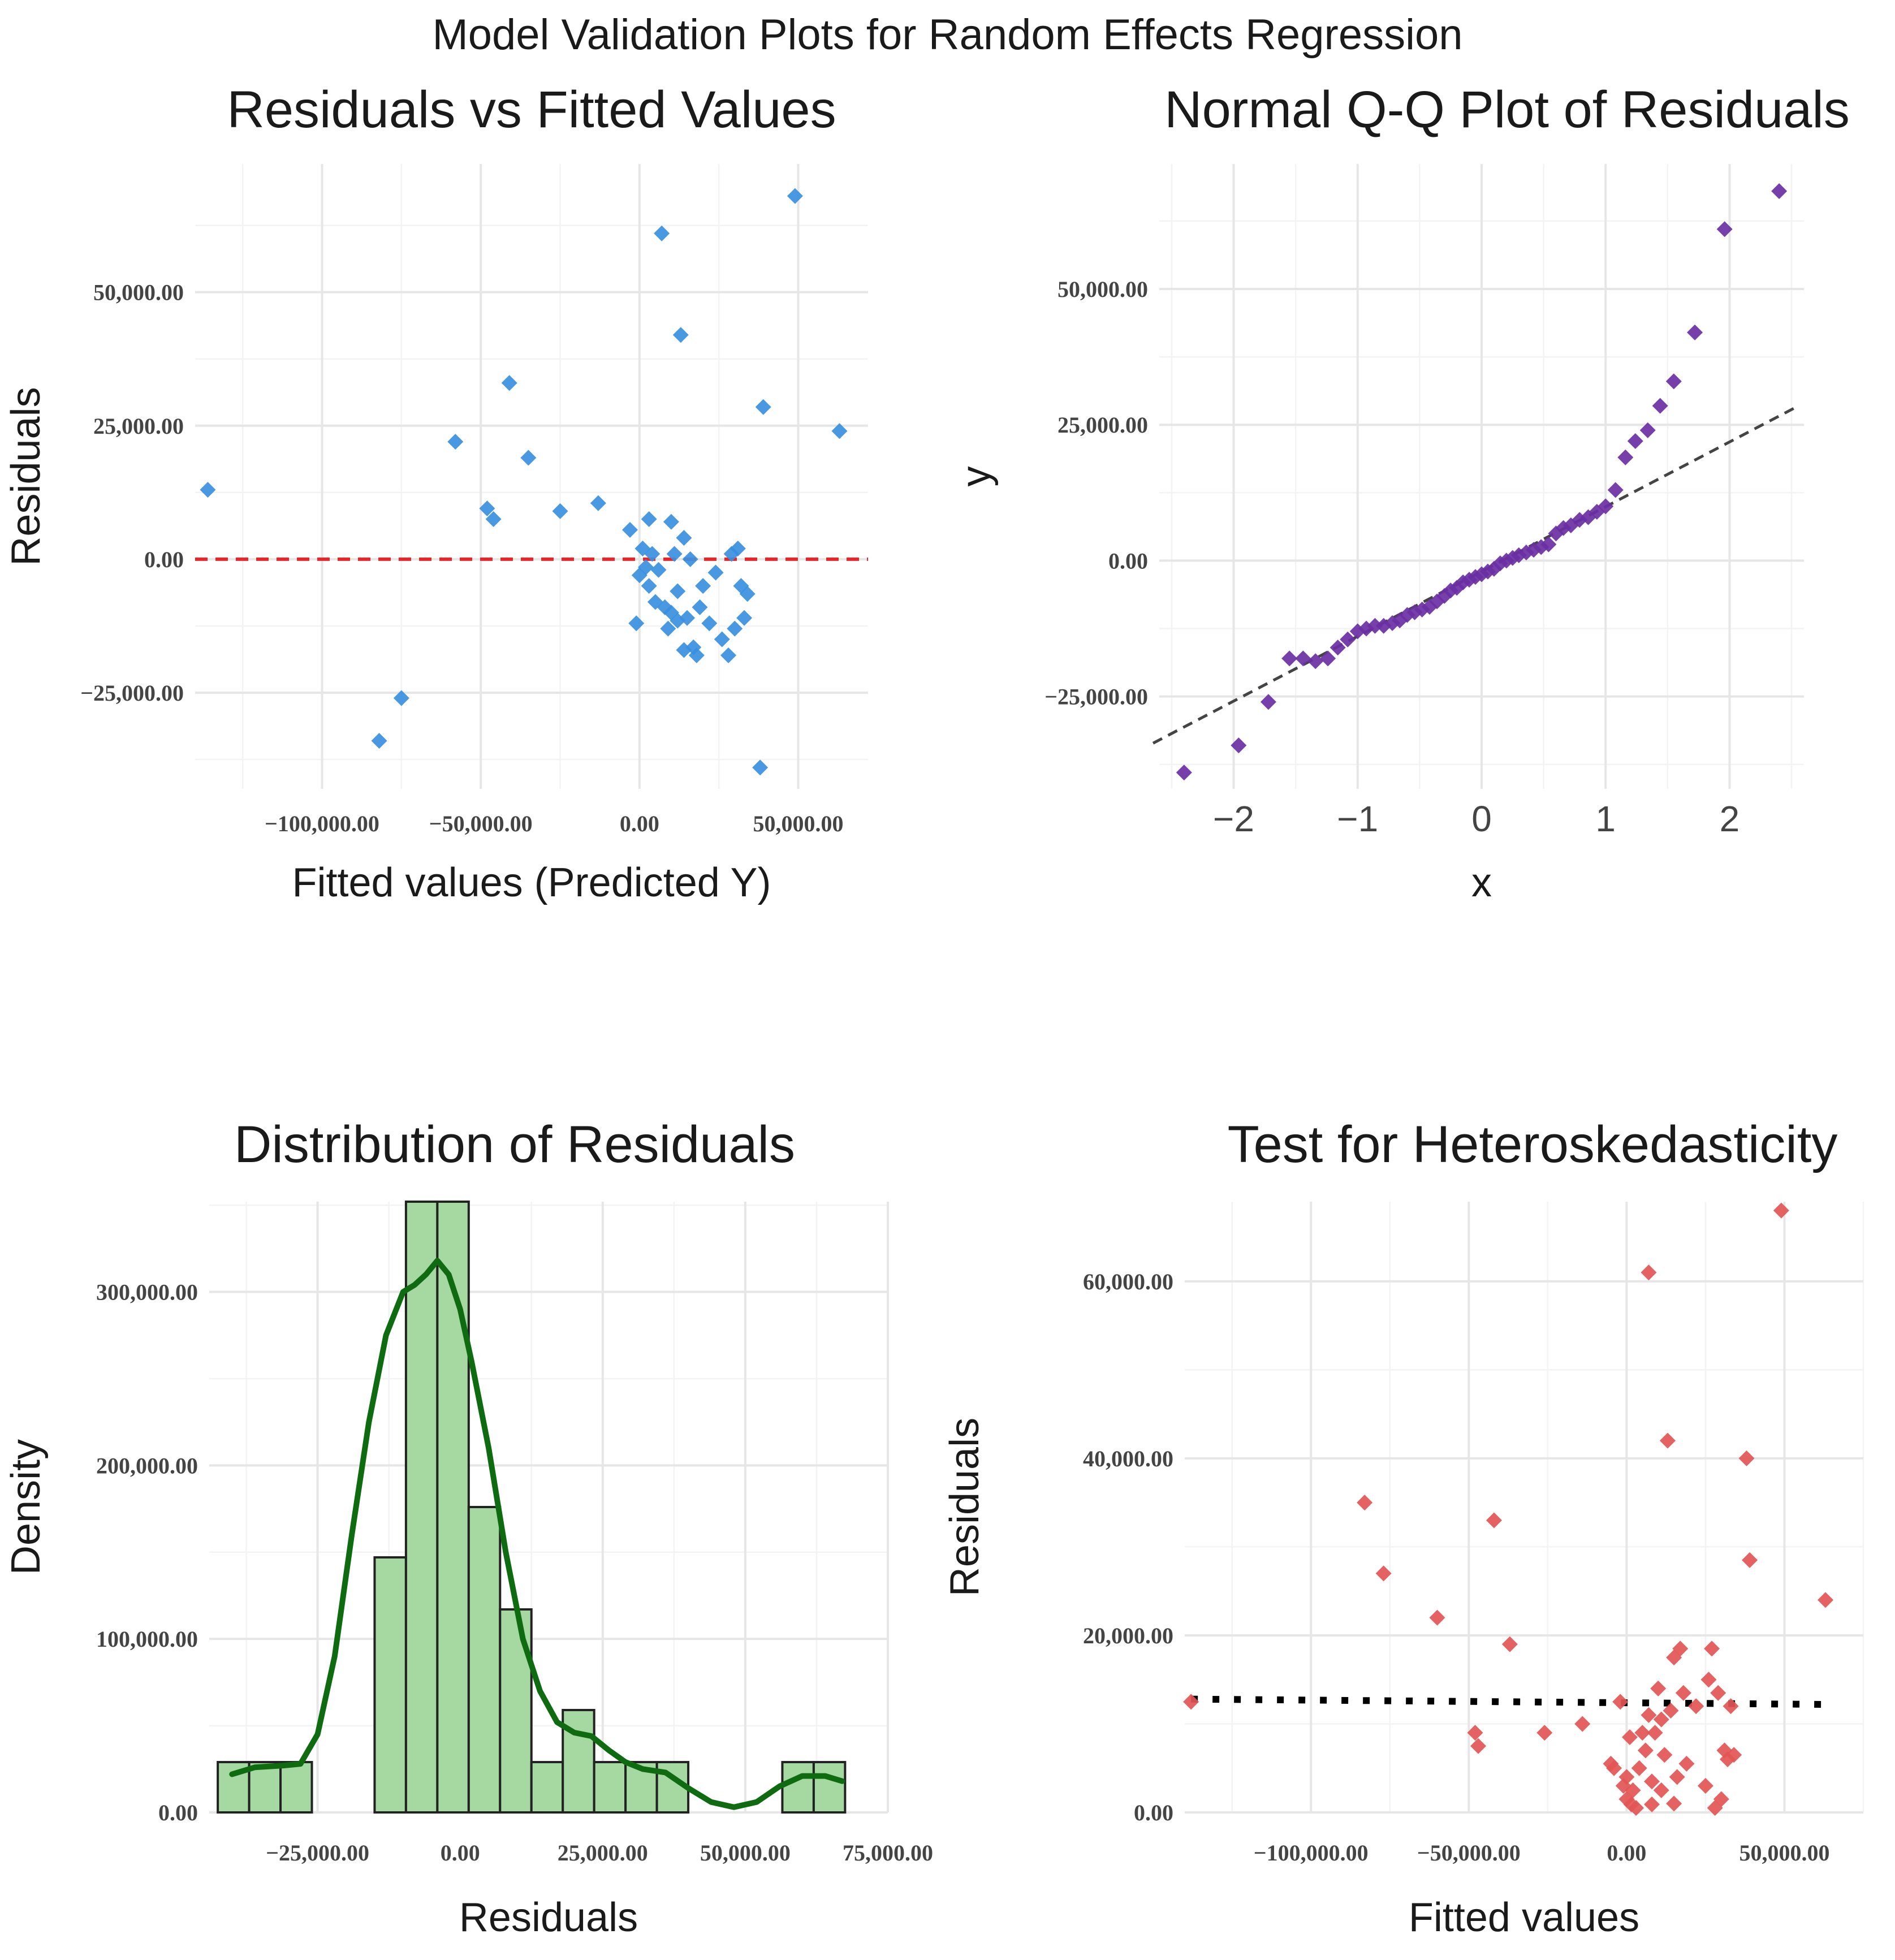  Describe the element at coordinates (1128, 1635) in the screenshot. I see `y-tick-label: 20,000.00` at that location.